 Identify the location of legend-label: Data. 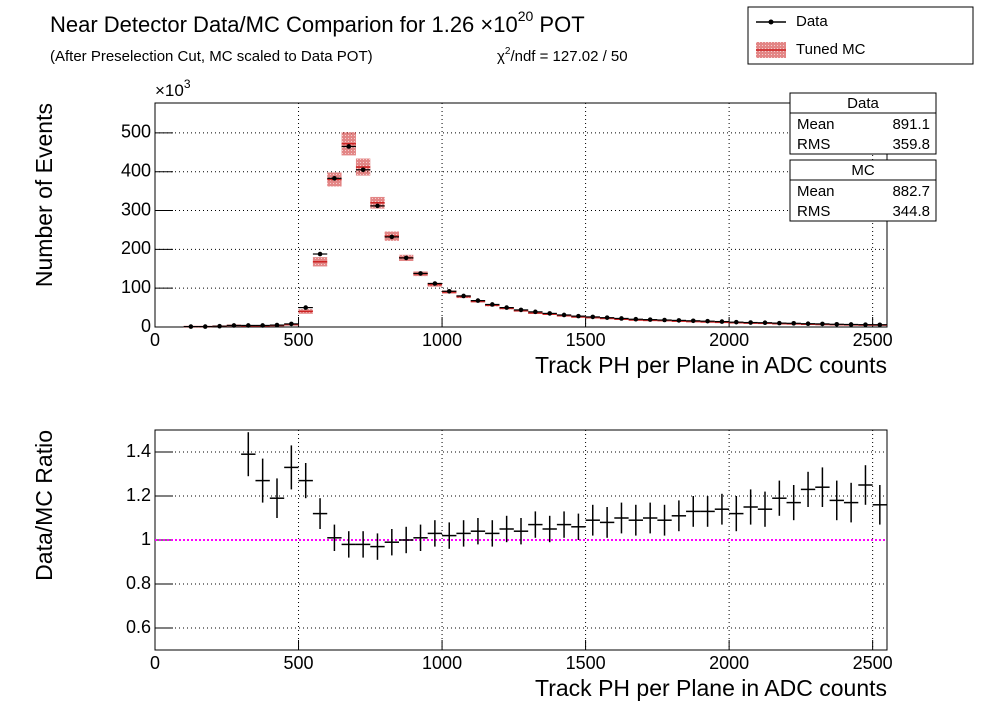
(812, 21).